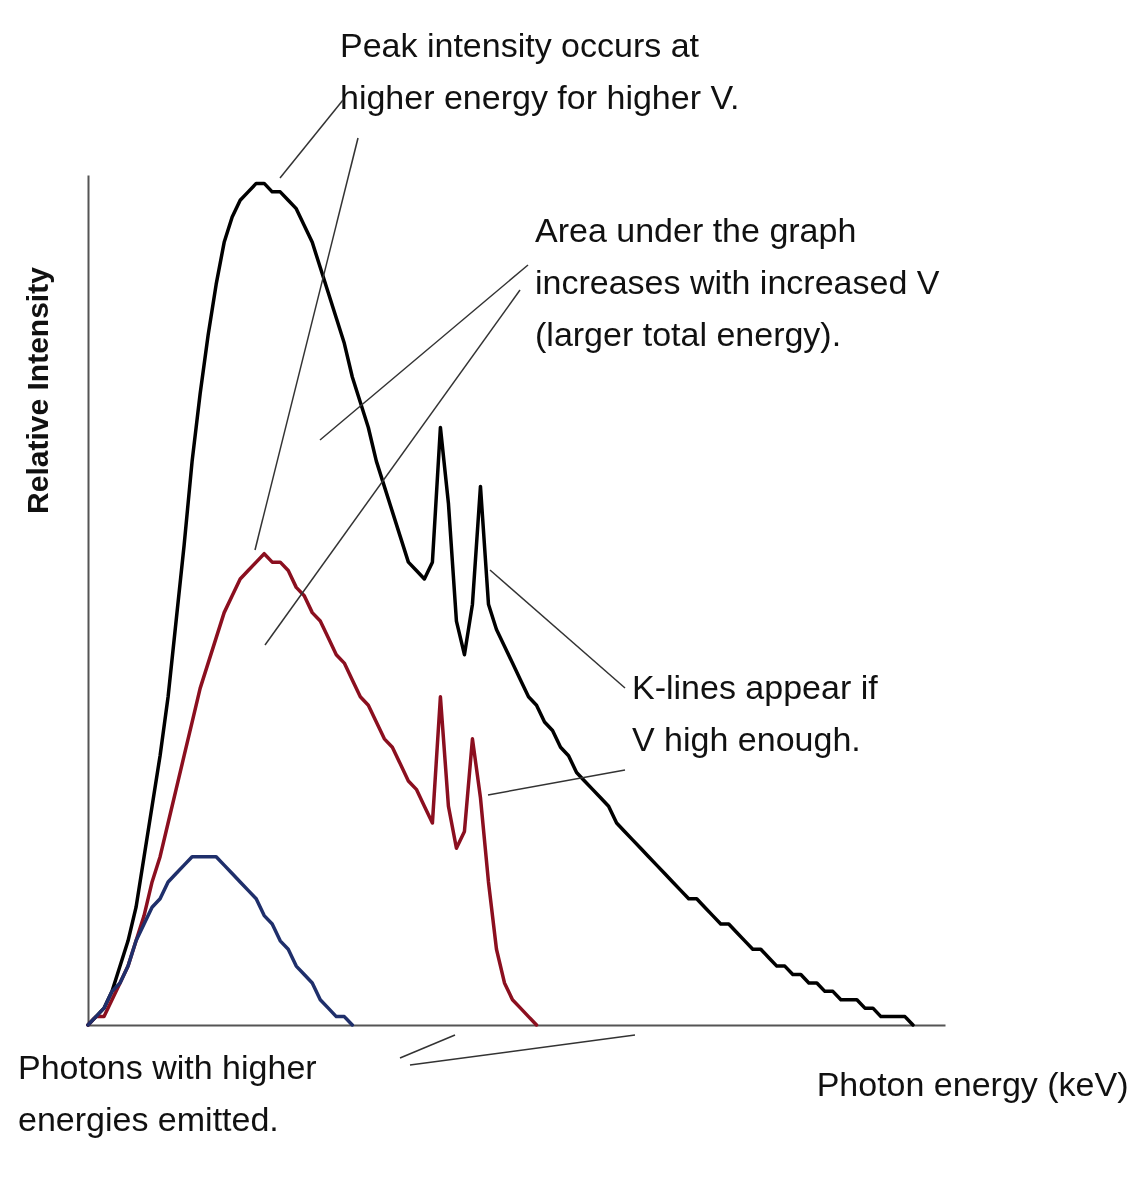 The image size is (1134, 1181). What do you see at coordinates (37, 390) in the screenshot?
I see `y-axis-title: Relative Intensity` at bounding box center [37, 390].